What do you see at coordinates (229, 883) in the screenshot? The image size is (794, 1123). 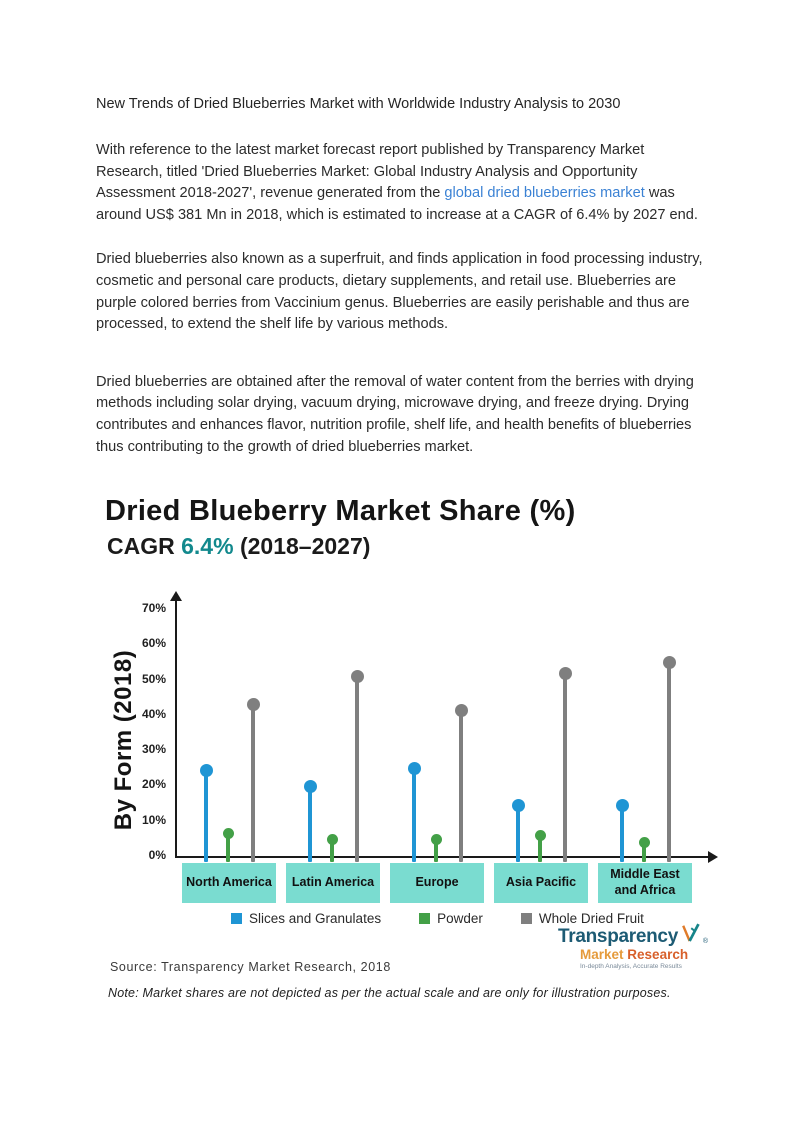 I see `category-label-north-america: North America` at bounding box center [229, 883].